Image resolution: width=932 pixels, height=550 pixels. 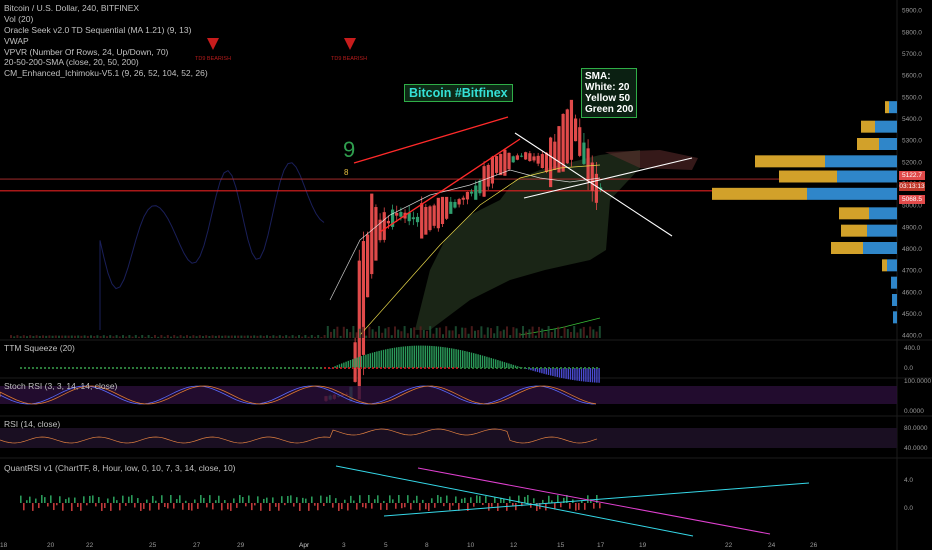 What do you see at coordinates (90, 545) in the screenshot?
I see `x-tick-label: 22` at bounding box center [90, 545].